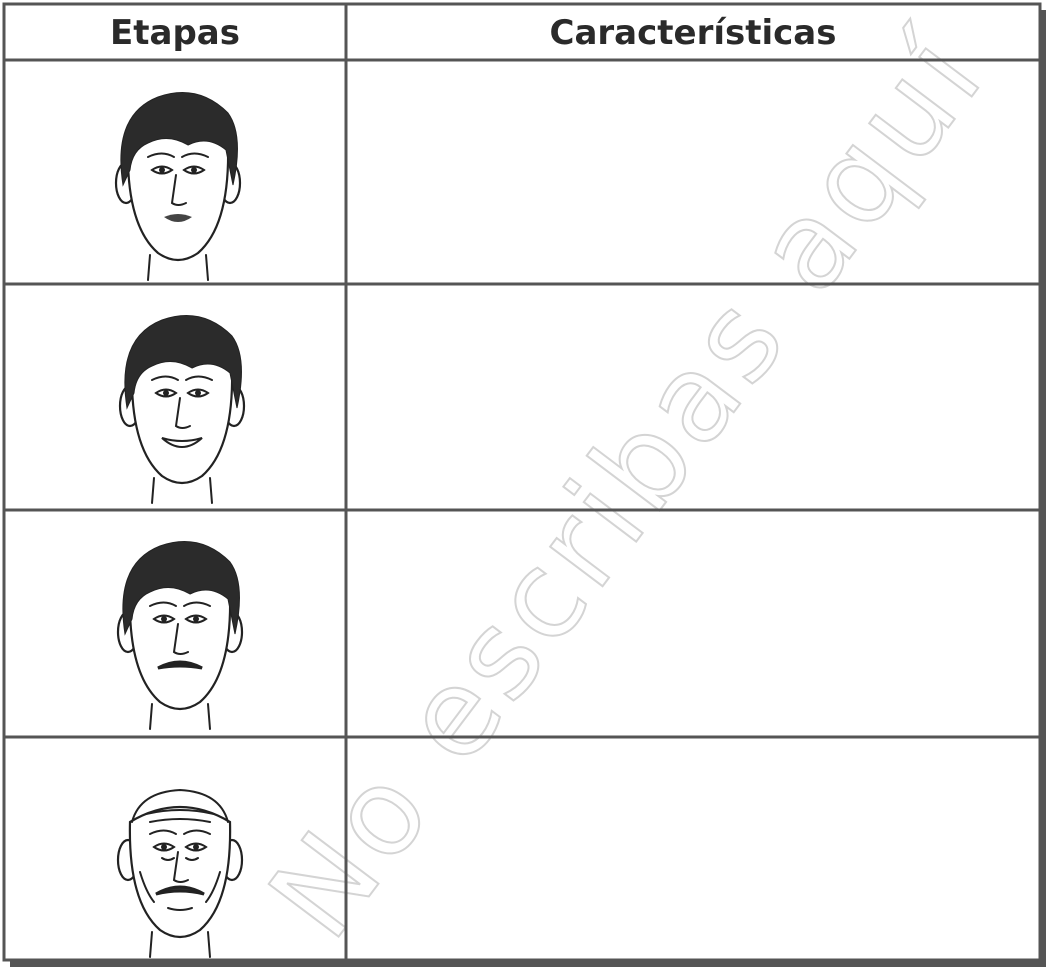 This screenshot has width=1051, height=967. Describe the element at coordinates (693, 33) in the screenshot. I see `header-cell: Características` at that location.